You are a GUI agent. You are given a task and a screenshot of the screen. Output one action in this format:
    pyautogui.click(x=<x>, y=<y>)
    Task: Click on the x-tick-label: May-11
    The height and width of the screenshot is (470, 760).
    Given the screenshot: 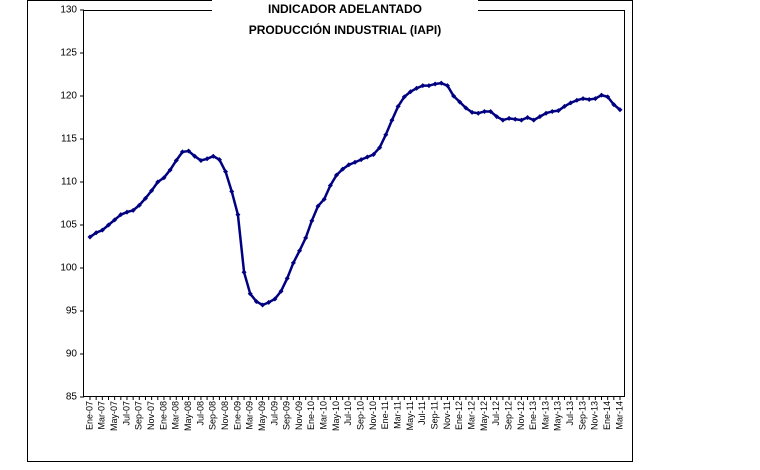 What is the action you would take?
    pyautogui.click(x=410, y=415)
    